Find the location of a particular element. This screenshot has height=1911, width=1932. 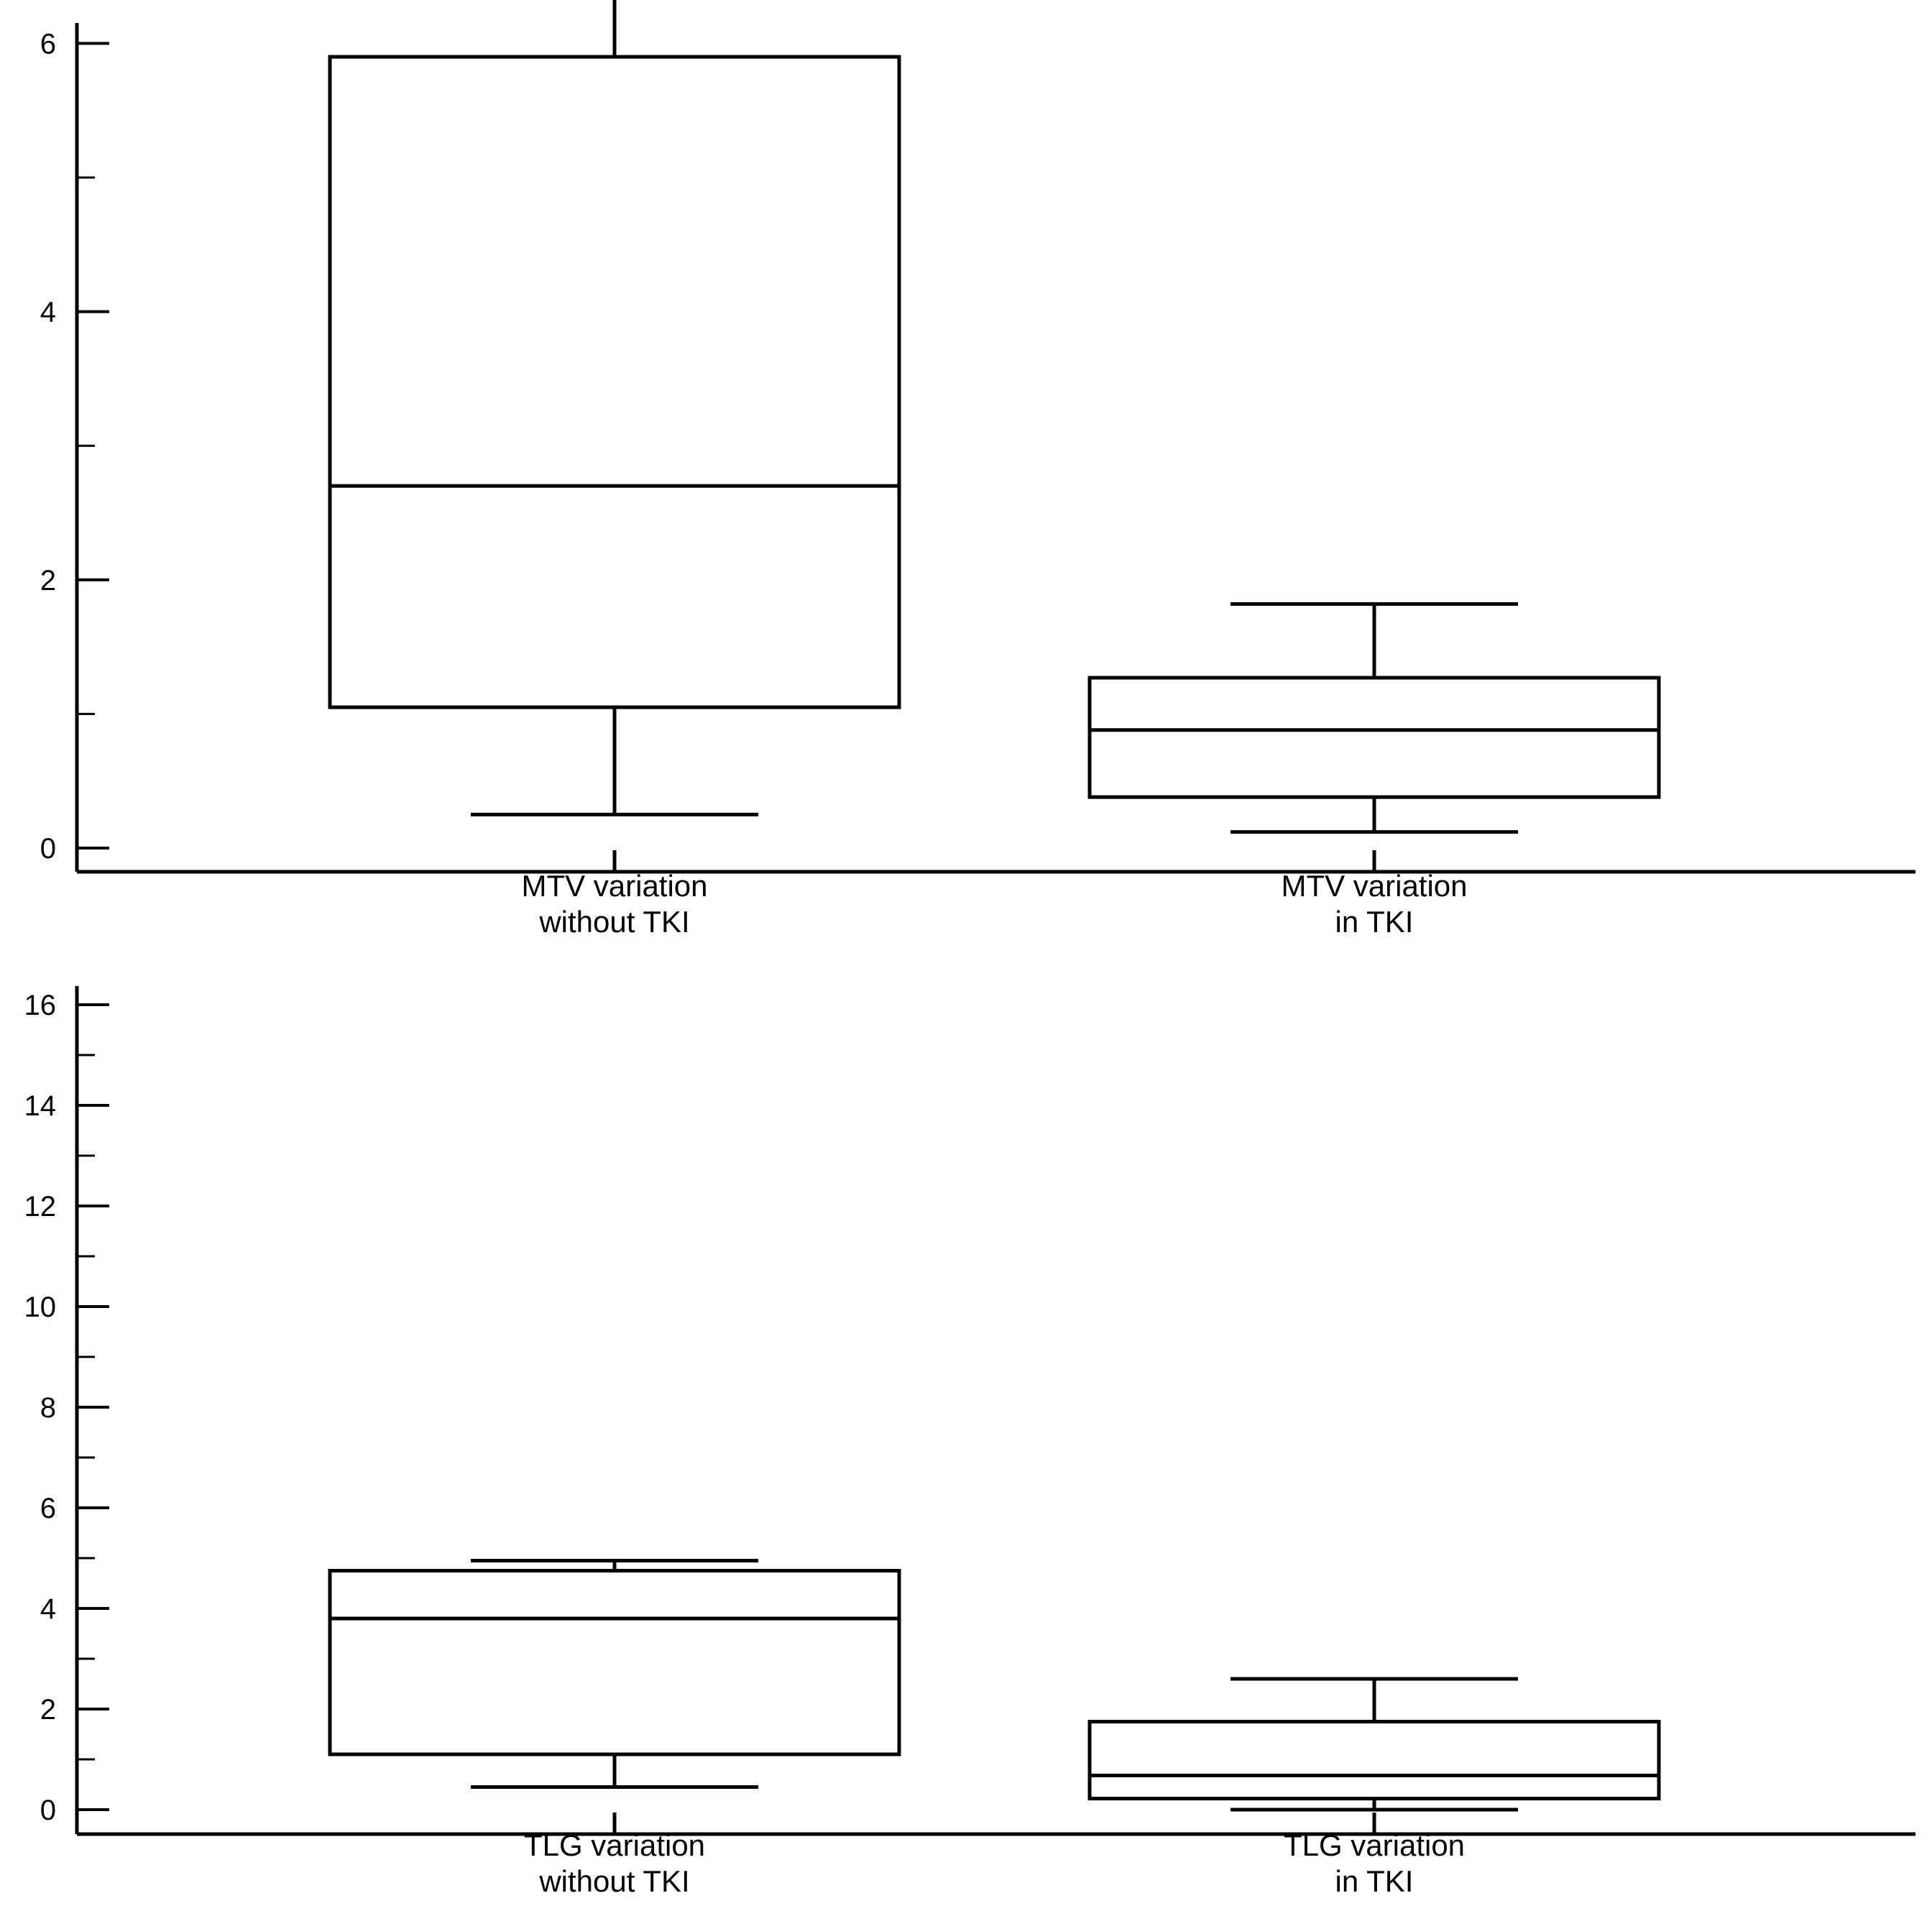

y-tick-label: 16 is located at coordinates (40, 1005).